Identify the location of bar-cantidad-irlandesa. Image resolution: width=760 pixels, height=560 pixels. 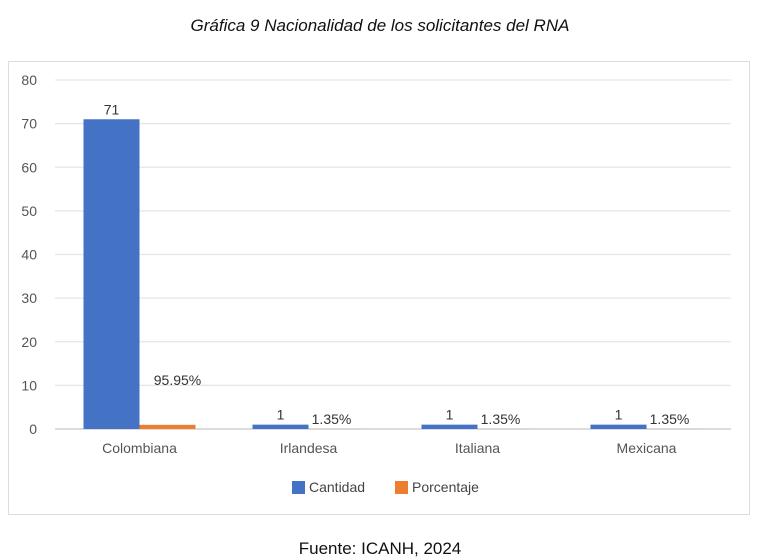
(280, 426).